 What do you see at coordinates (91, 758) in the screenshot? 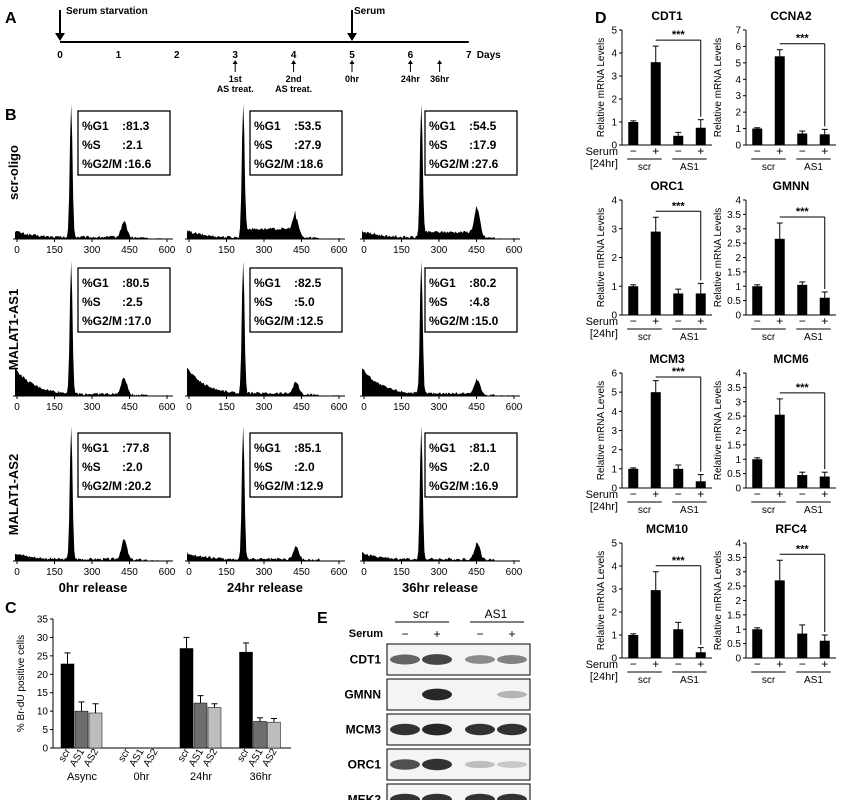
I see `c-bar-category-label: AS2` at bounding box center [91, 758].